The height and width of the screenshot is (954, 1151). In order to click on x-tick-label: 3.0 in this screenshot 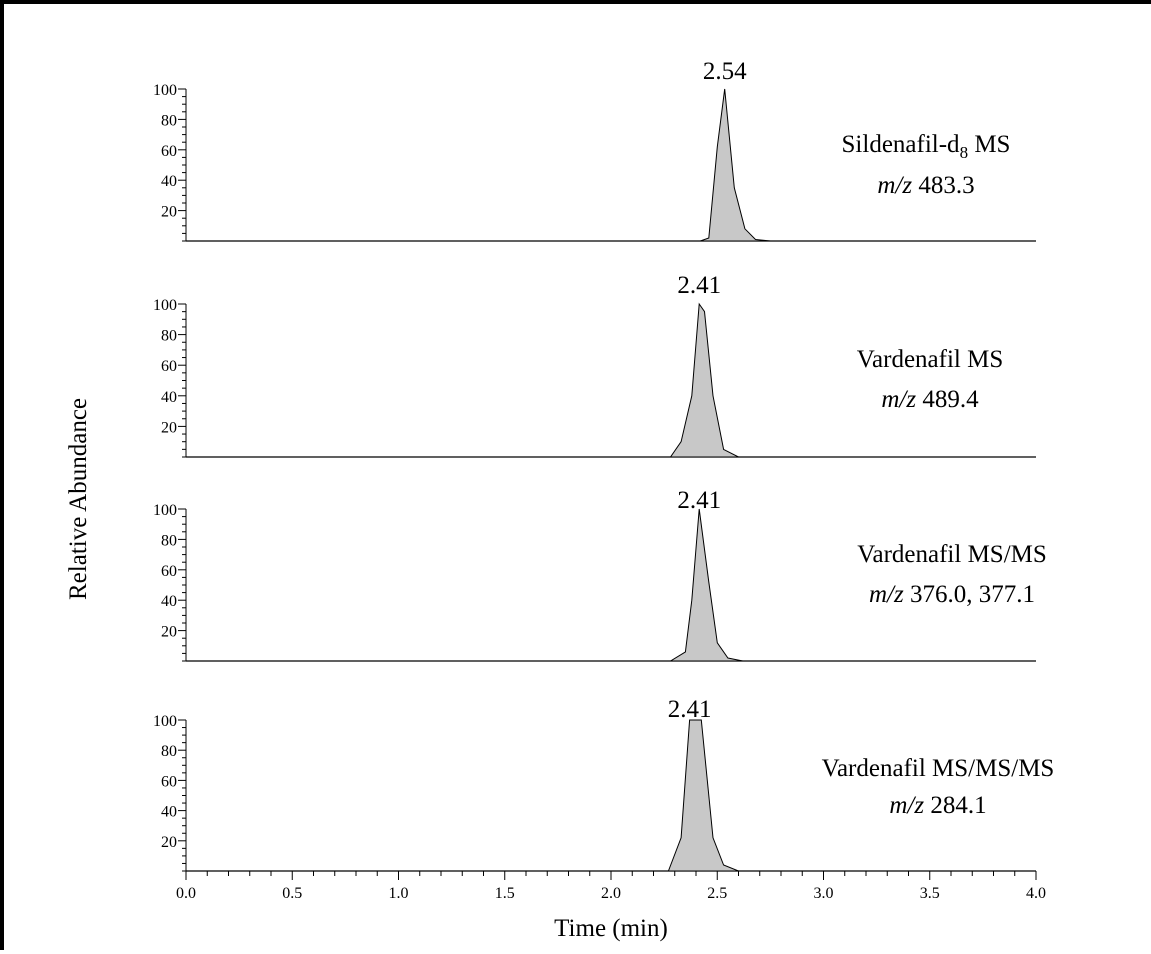, I will do `click(824, 893)`.